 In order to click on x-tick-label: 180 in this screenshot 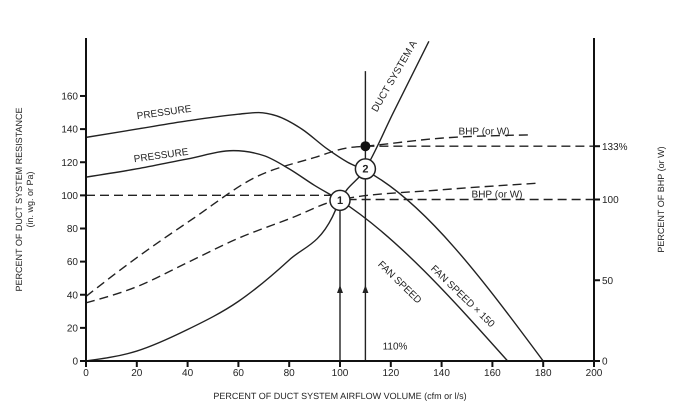, I will do `click(543, 374)`.